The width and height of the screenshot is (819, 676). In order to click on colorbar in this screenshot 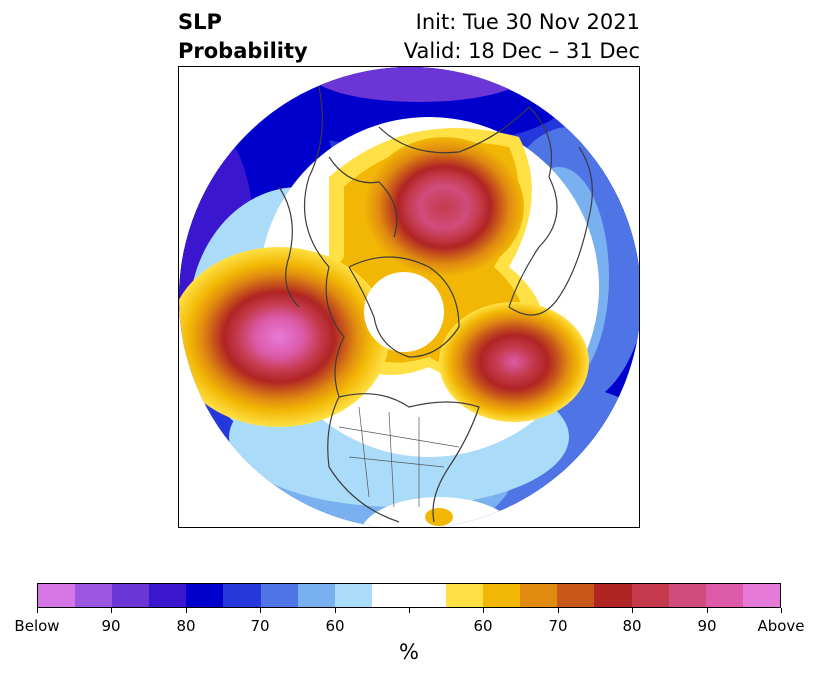, I will do `click(409, 595)`.